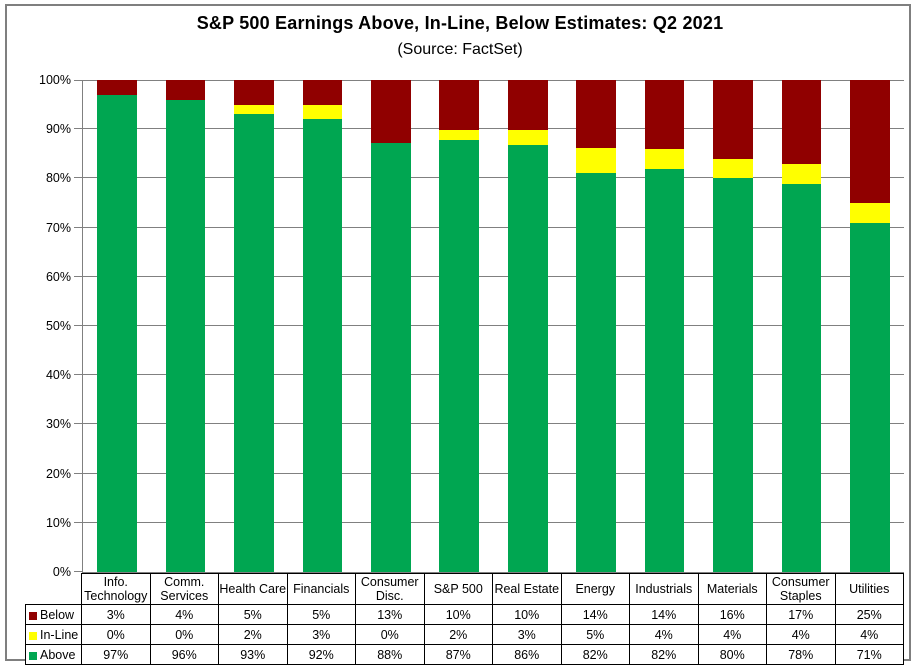 Image resolution: width=920 pixels, height=671 pixels. Describe the element at coordinates (595, 614) in the screenshot. I see `value-cell: 14%` at that location.